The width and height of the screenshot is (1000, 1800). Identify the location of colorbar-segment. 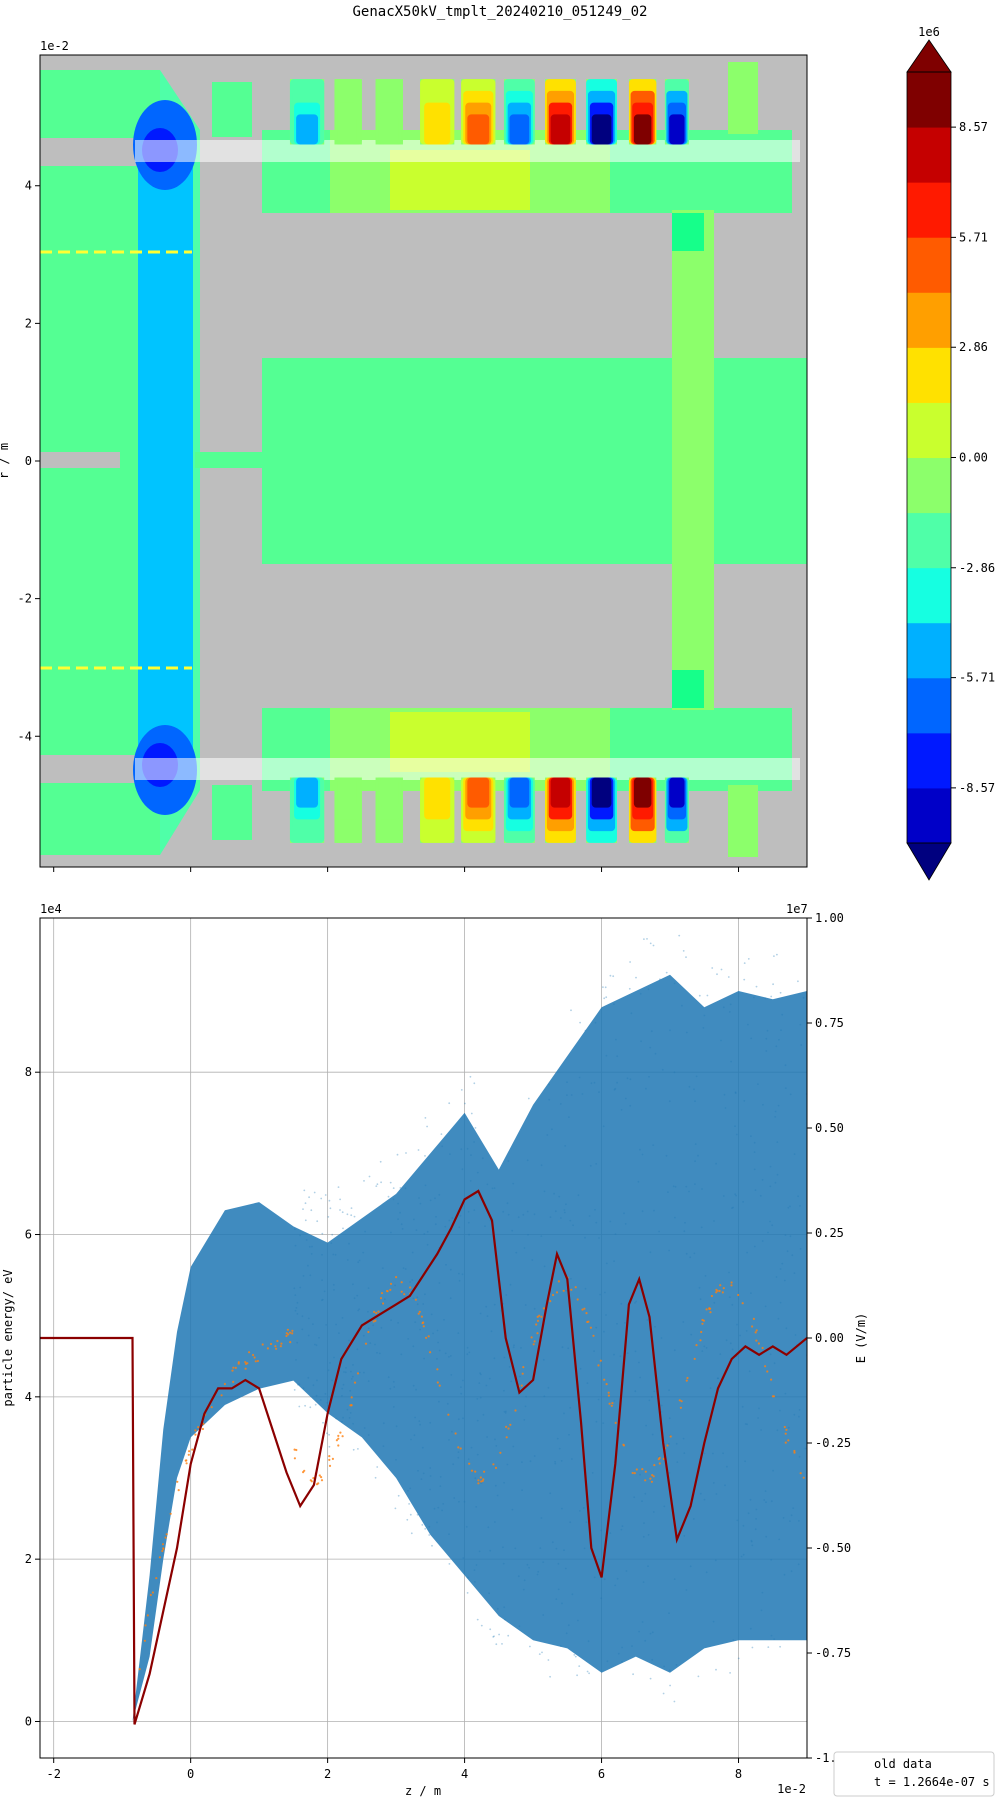
(929, 375).